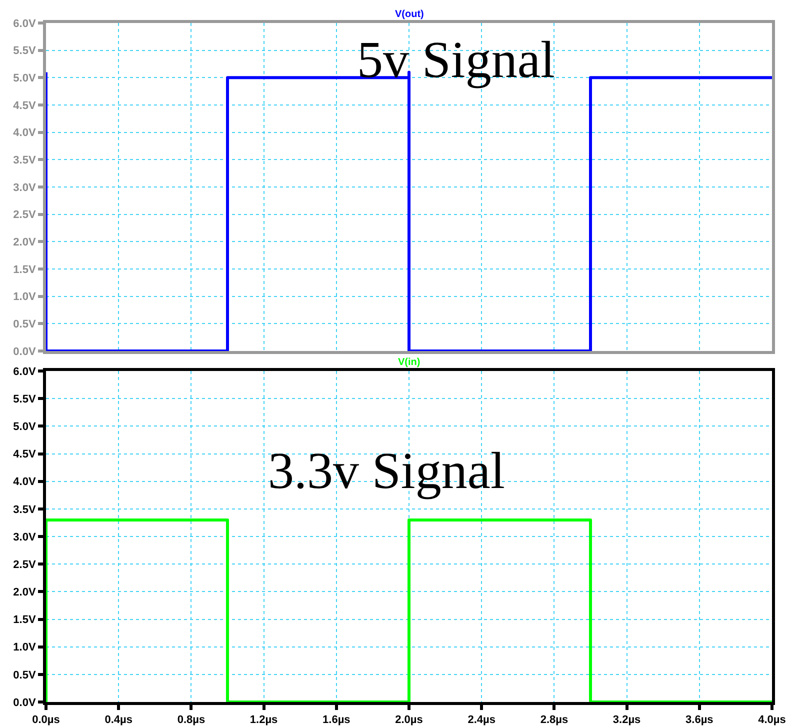  Describe the element at coordinates (191, 720) in the screenshot. I see `x-tick-label: 0.8µs` at that location.